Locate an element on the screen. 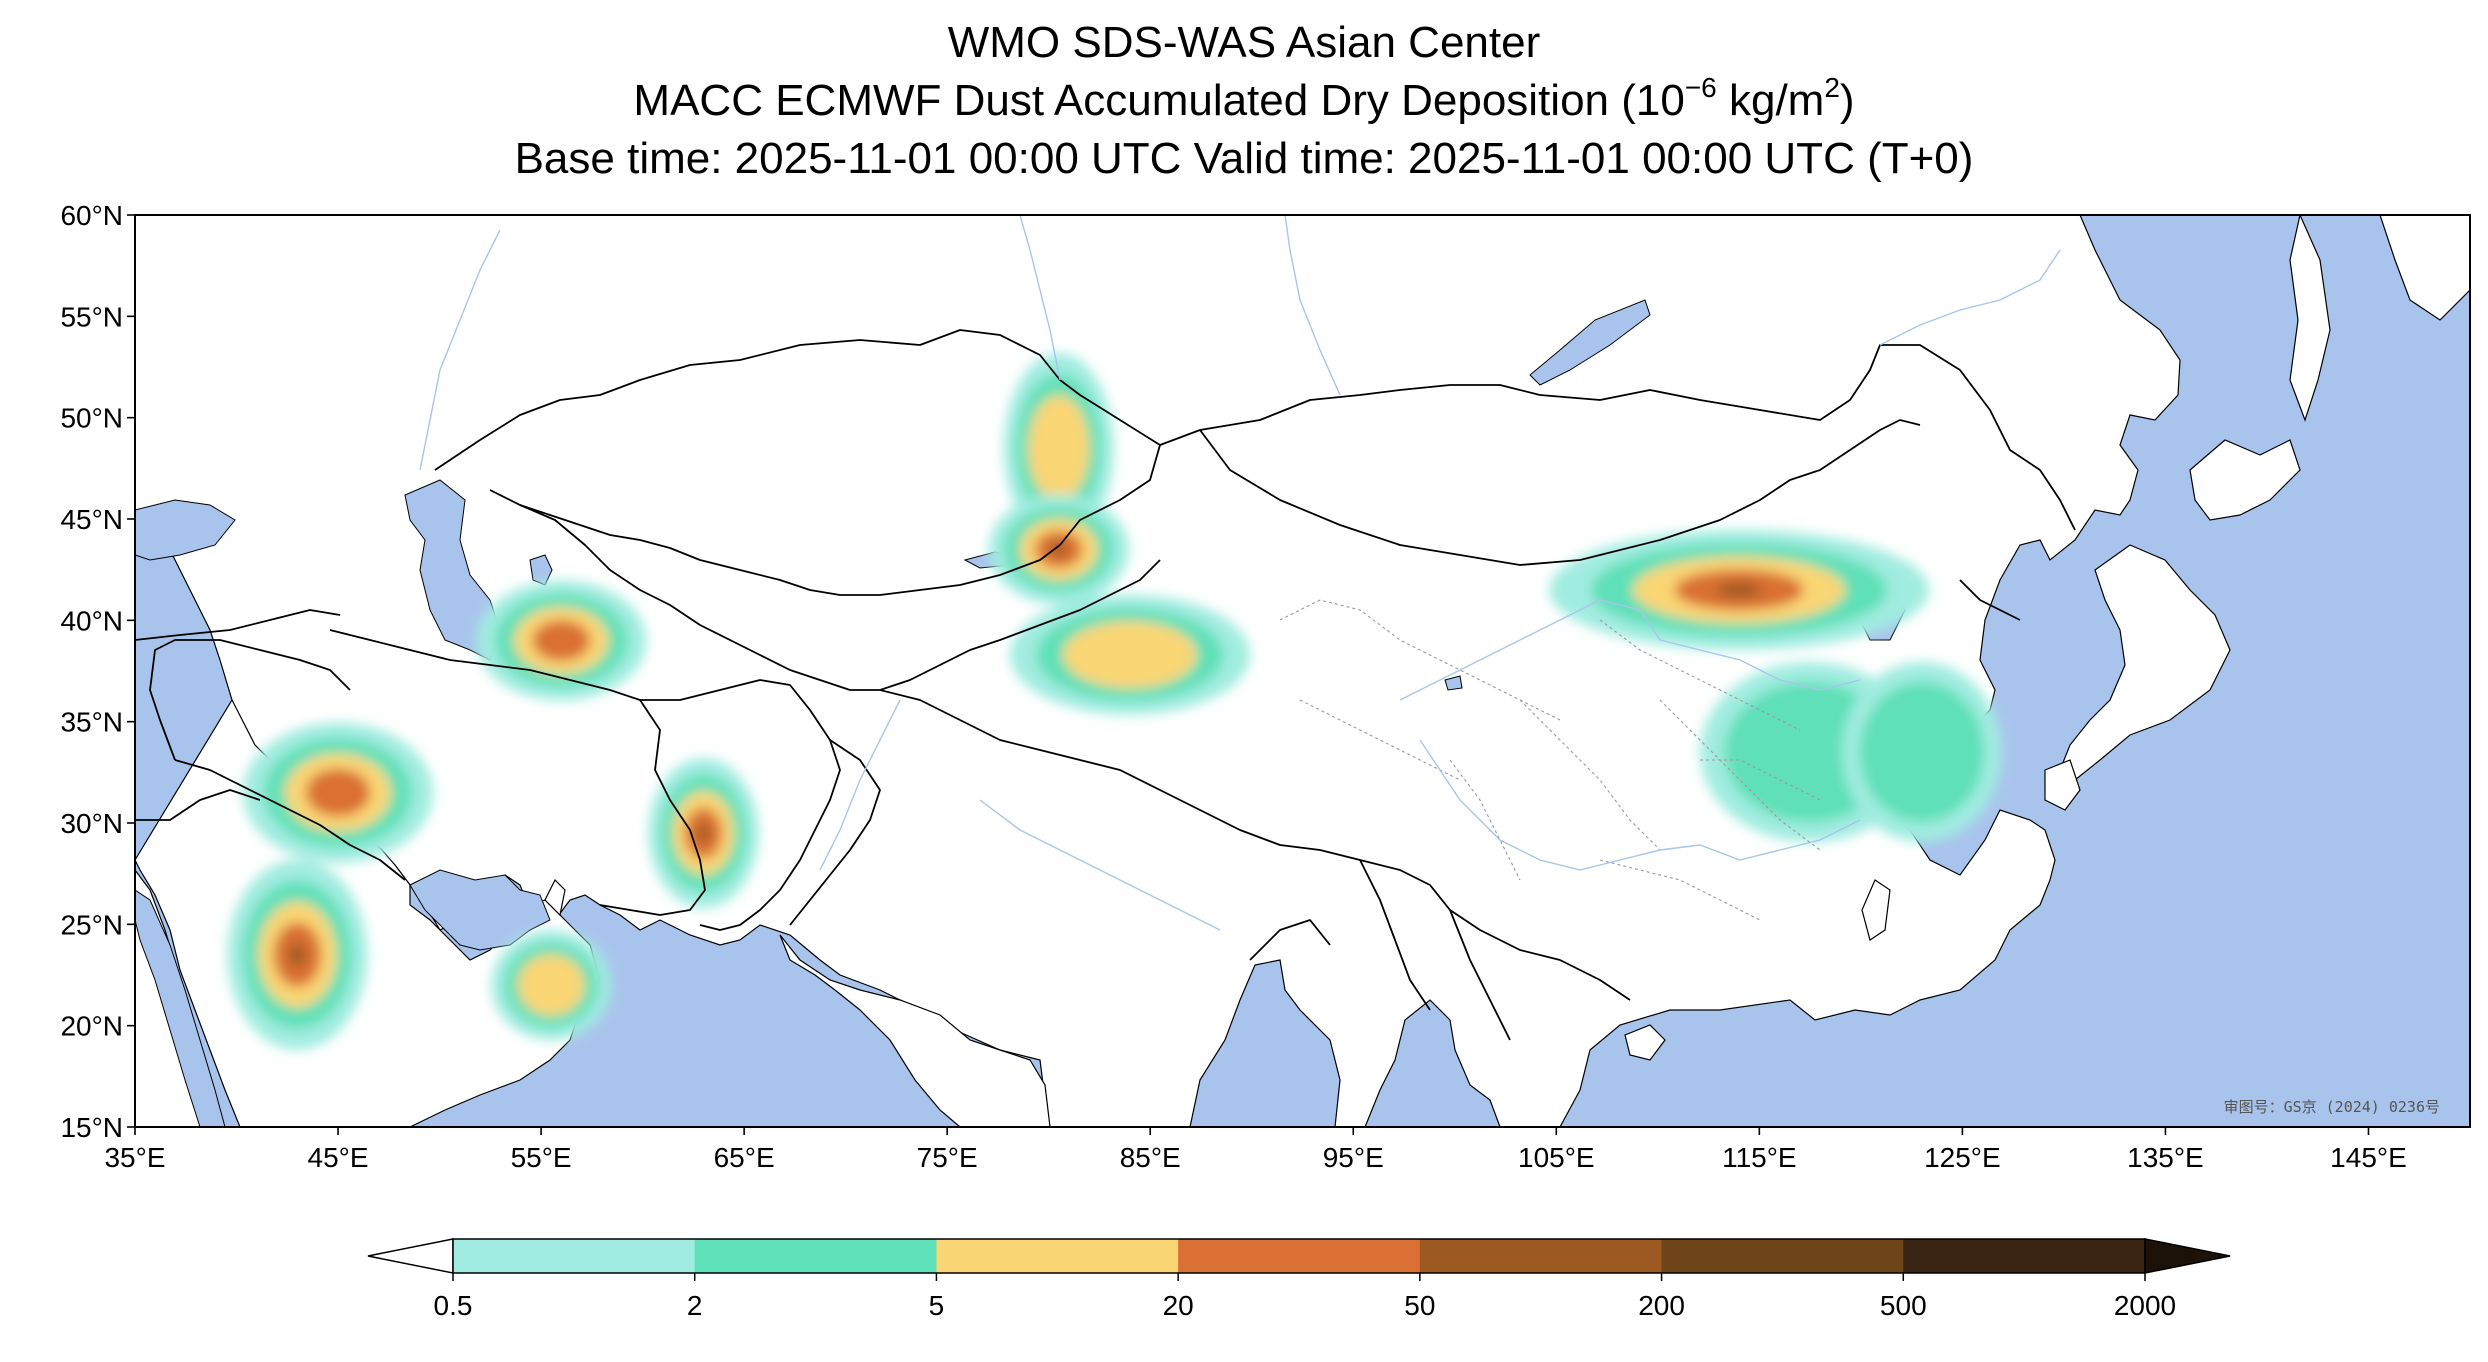 This screenshot has width=2488, height=1362. lon-tick-label: 55°E is located at coordinates (541, 1157).